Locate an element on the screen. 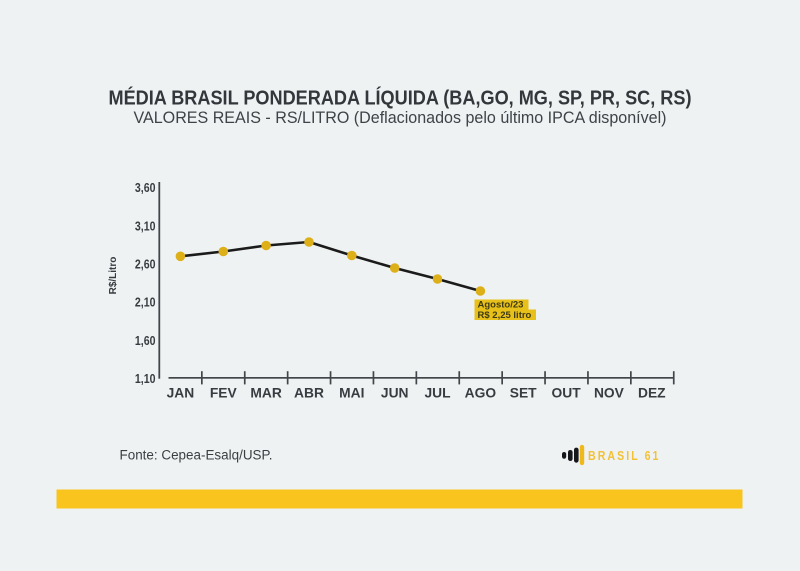 The height and width of the screenshot is (571, 800). svg-text: SET is located at coordinates (523, 393).